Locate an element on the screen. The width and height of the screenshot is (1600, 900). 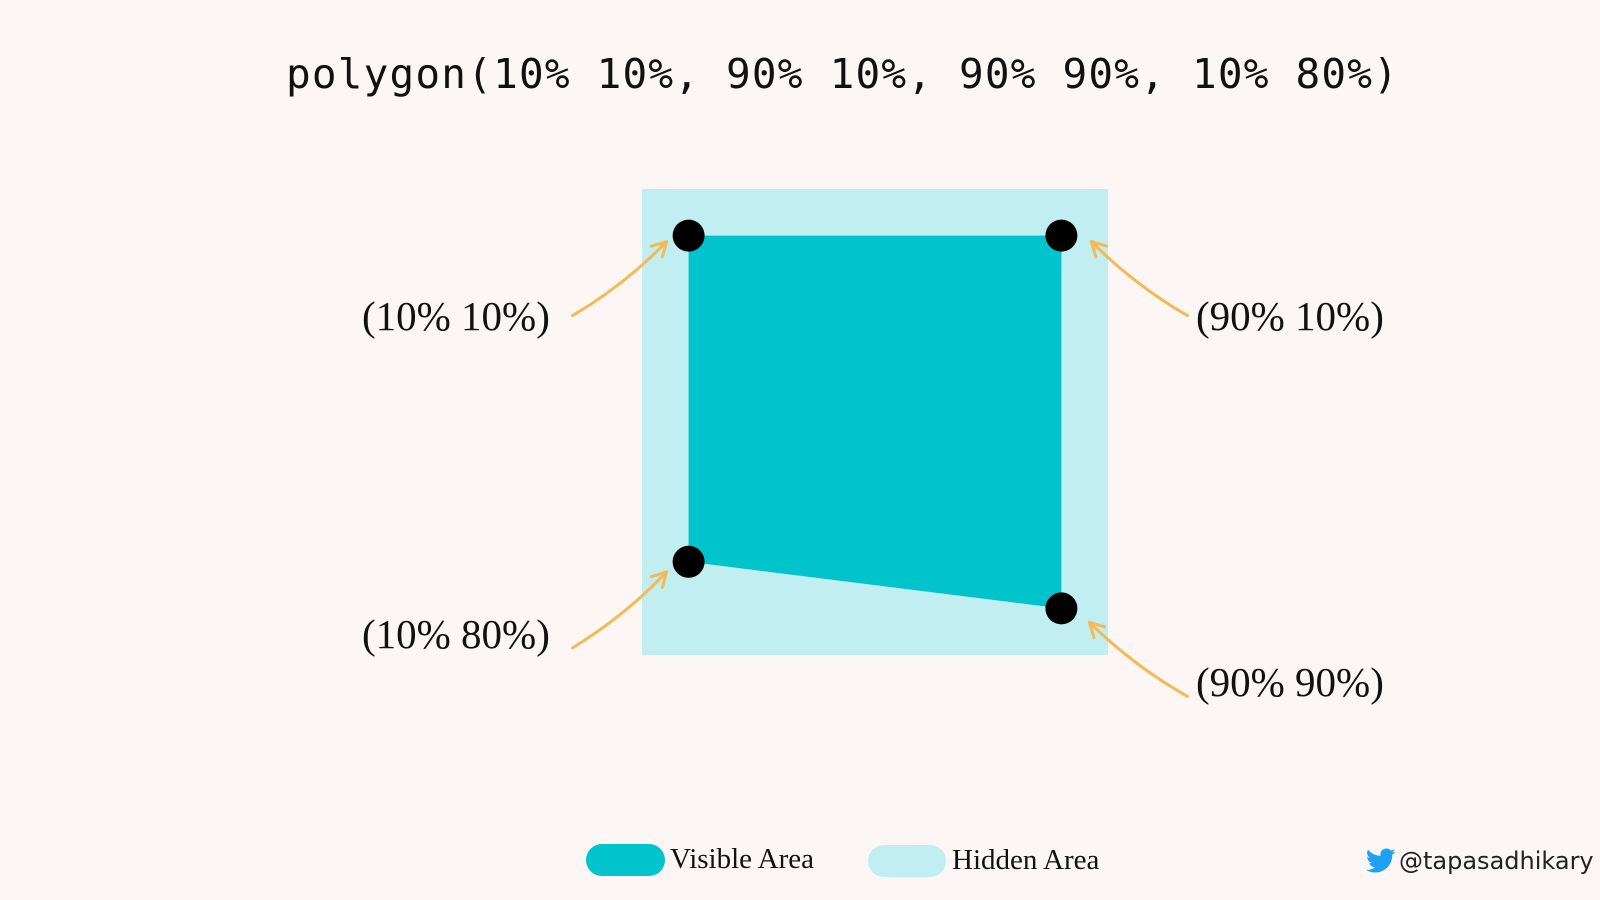
vertex-dot-tl is located at coordinates (688, 235).